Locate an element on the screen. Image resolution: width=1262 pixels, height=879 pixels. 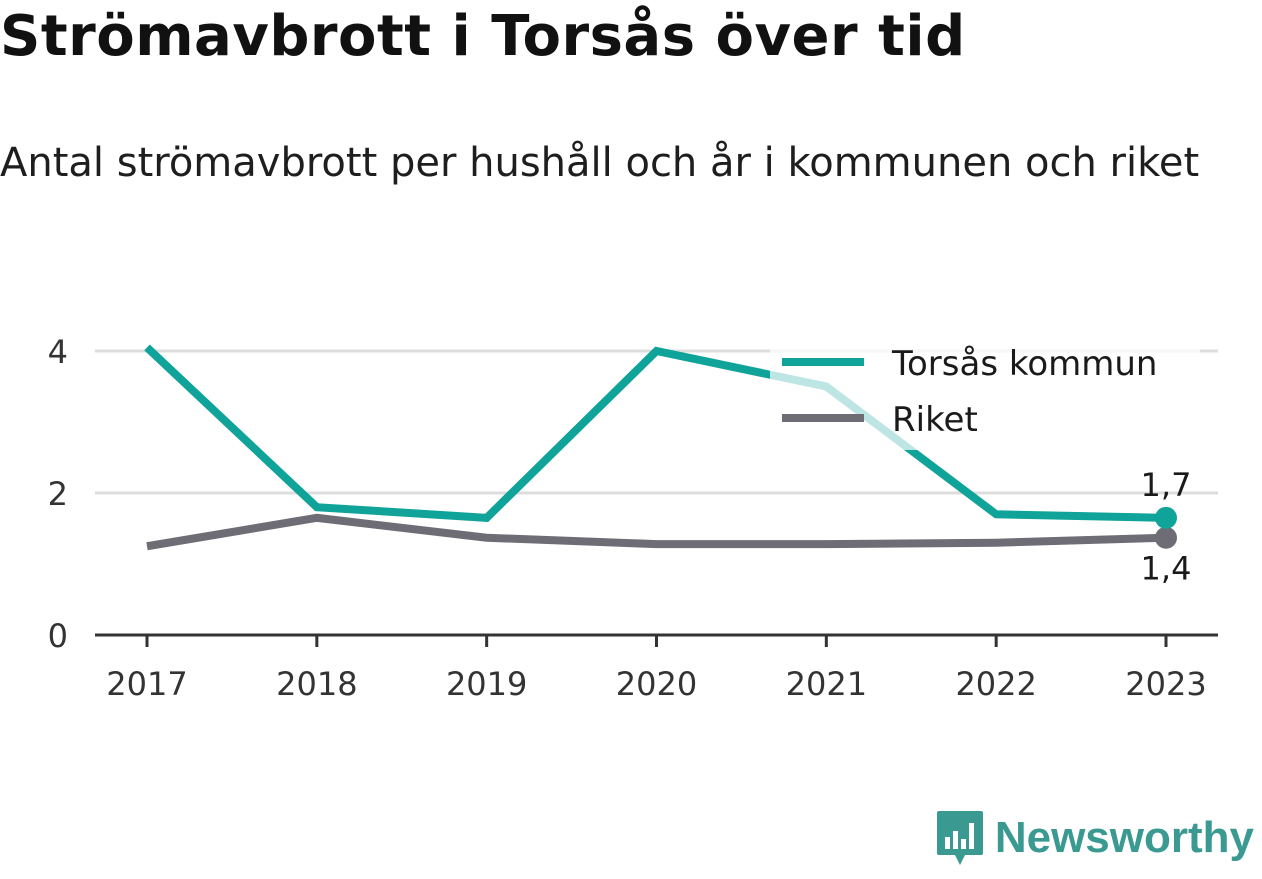
y-axis-ticks: 0 2 4 is located at coordinates (58, 494).